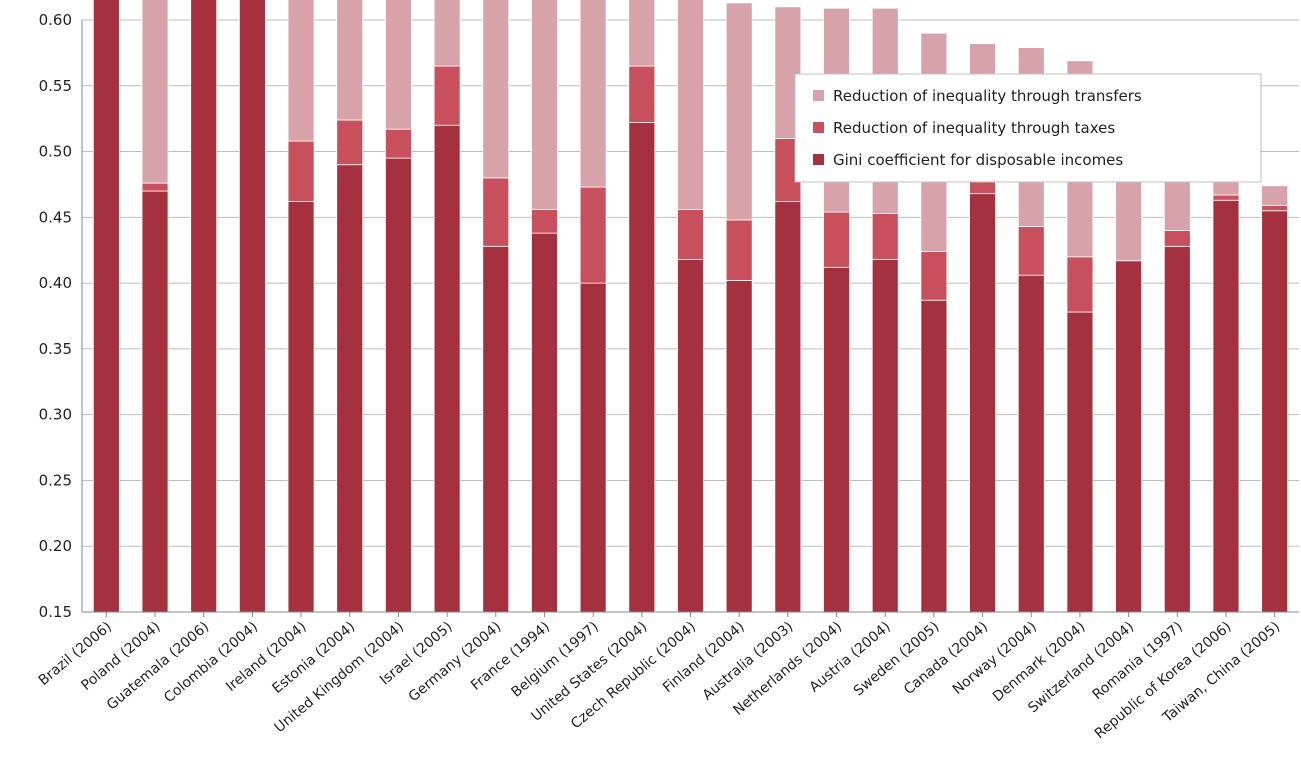  What do you see at coordinates (55, 283) in the screenshot?
I see `y-tick-label: 0.40` at bounding box center [55, 283].